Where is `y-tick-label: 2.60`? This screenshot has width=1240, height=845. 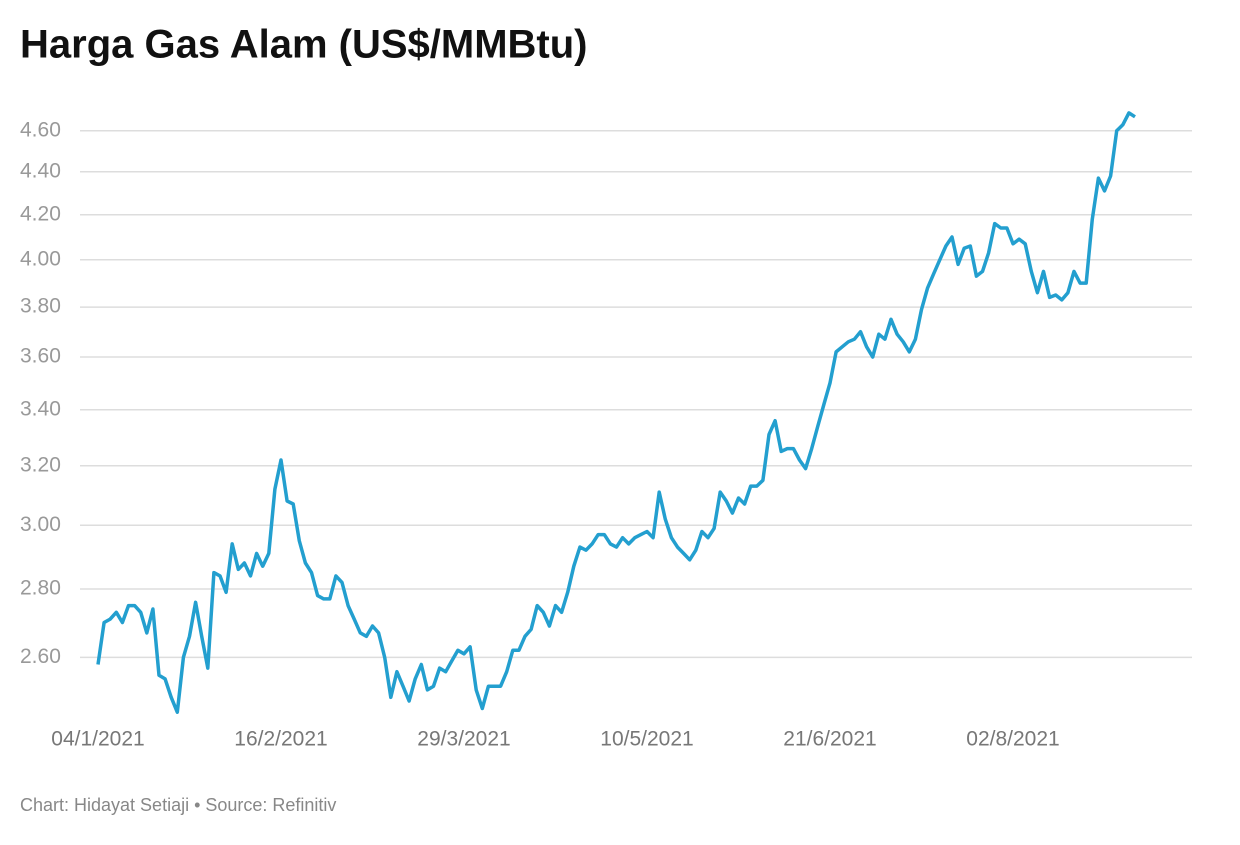
y-tick-label: 2.60 is located at coordinates (40, 656).